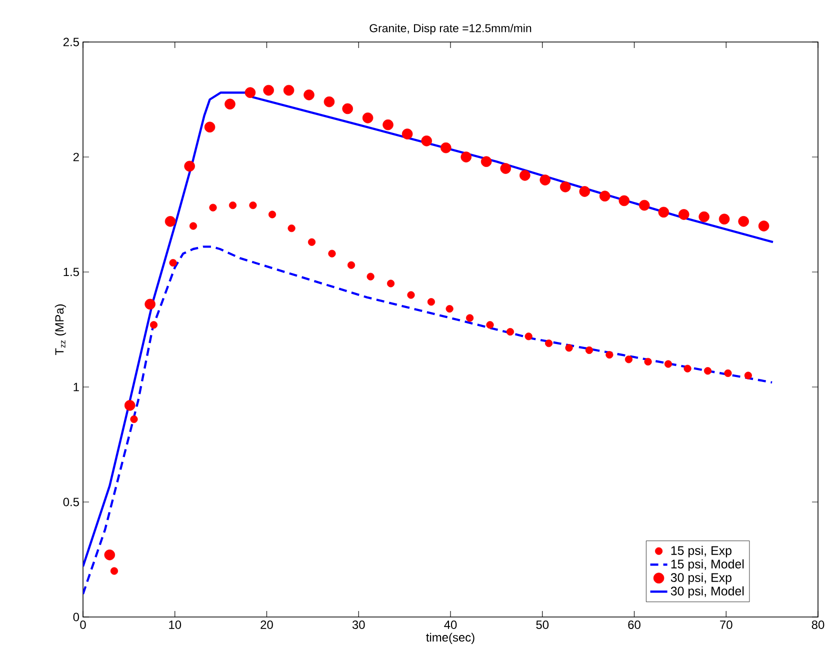 The image size is (832, 670). What do you see at coordinates (701, 552) in the screenshot?
I see `legend-label: 15 psi, Exp` at bounding box center [701, 552].